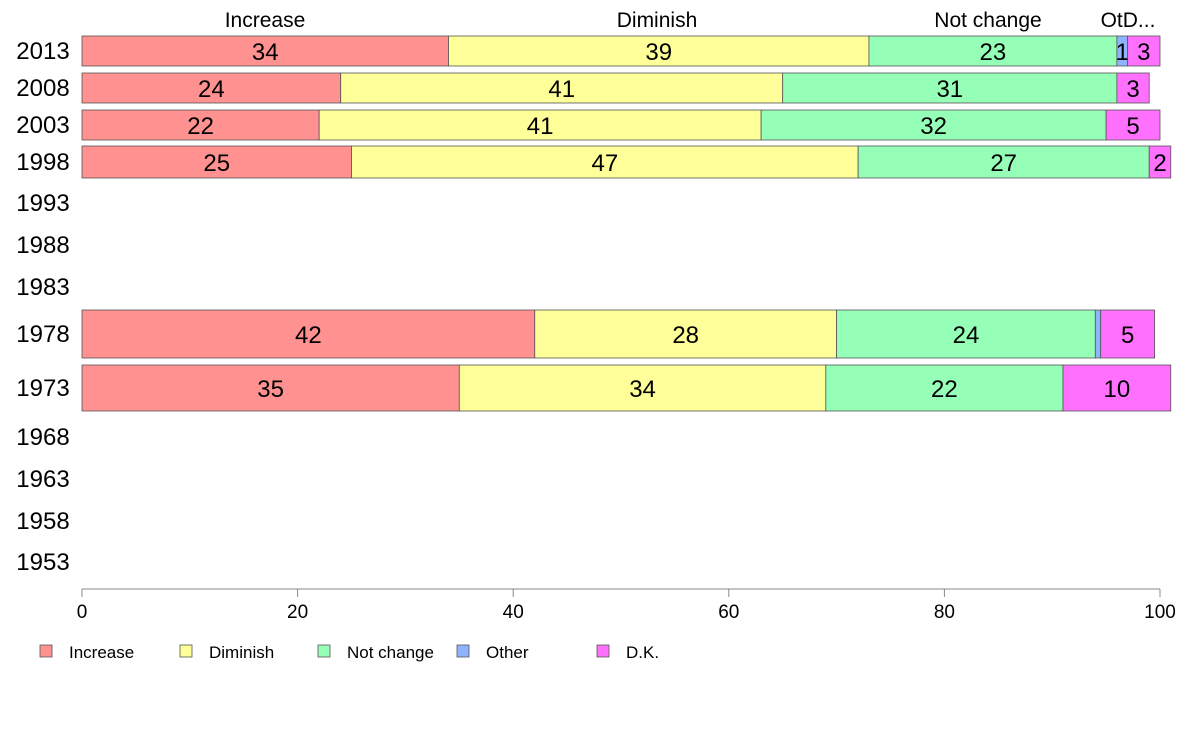  I want to click on x-tick-label: 0, so click(82, 612).